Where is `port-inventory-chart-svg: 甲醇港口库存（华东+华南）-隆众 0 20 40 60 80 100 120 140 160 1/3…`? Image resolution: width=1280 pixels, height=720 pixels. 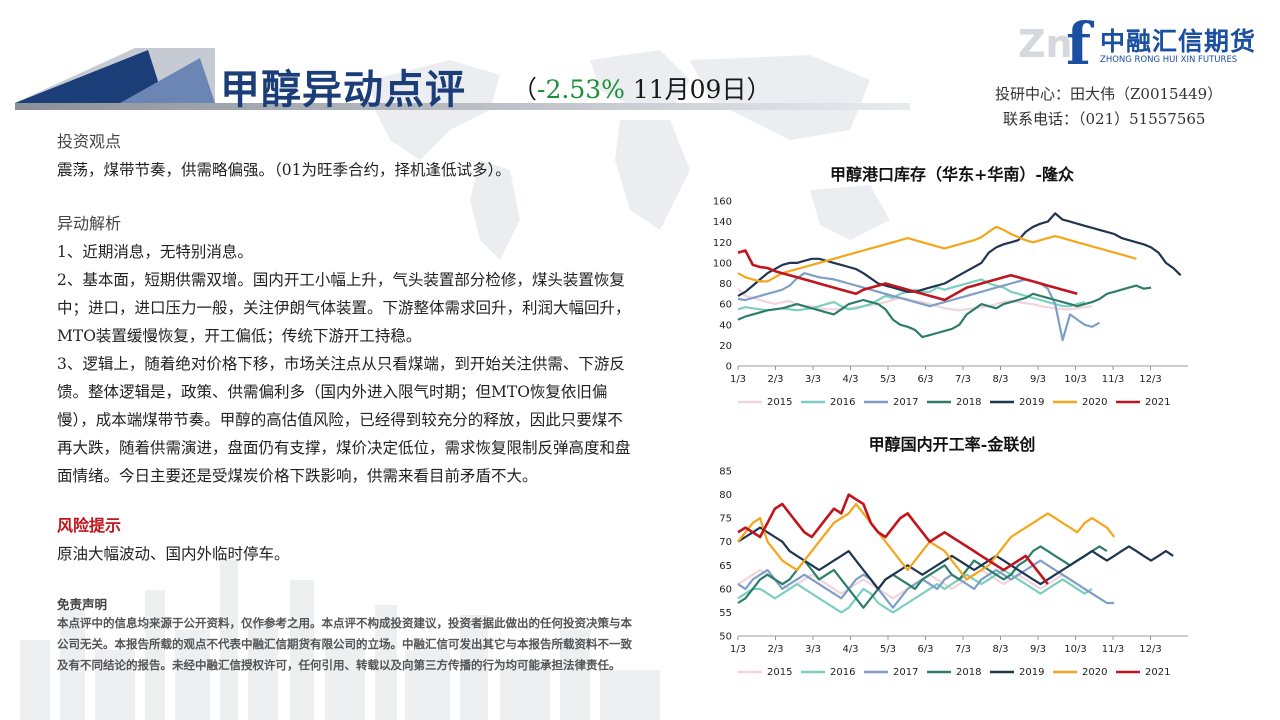 port-inventory-chart-svg: 甲醇港口库存（华东+华南）-隆众 0 20 40 60 80 100 120 140 160 1/3… is located at coordinates (950, 286).